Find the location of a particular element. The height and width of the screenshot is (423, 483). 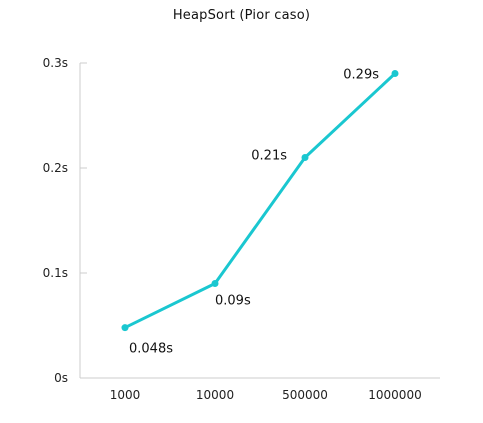

data-label: 0.09s is located at coordinates (233, 301).